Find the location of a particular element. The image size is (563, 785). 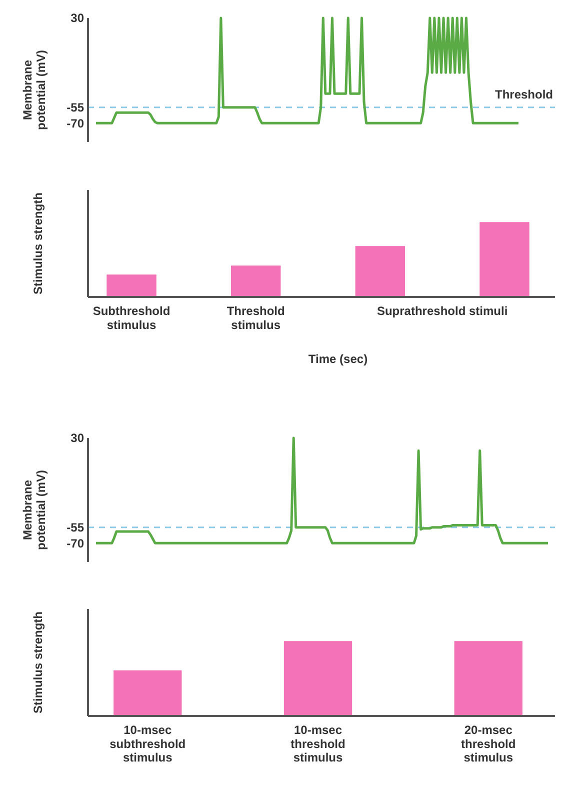

text: Suprathreshold stimuli is located at coordinates (442, 311).